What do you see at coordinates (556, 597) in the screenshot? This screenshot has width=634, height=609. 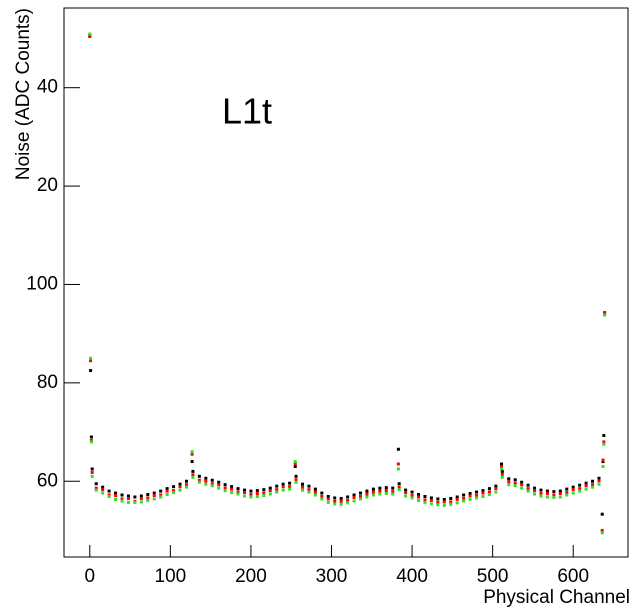 I see `x-axis-label: Physical Channel` at bounding box center [556, 597].